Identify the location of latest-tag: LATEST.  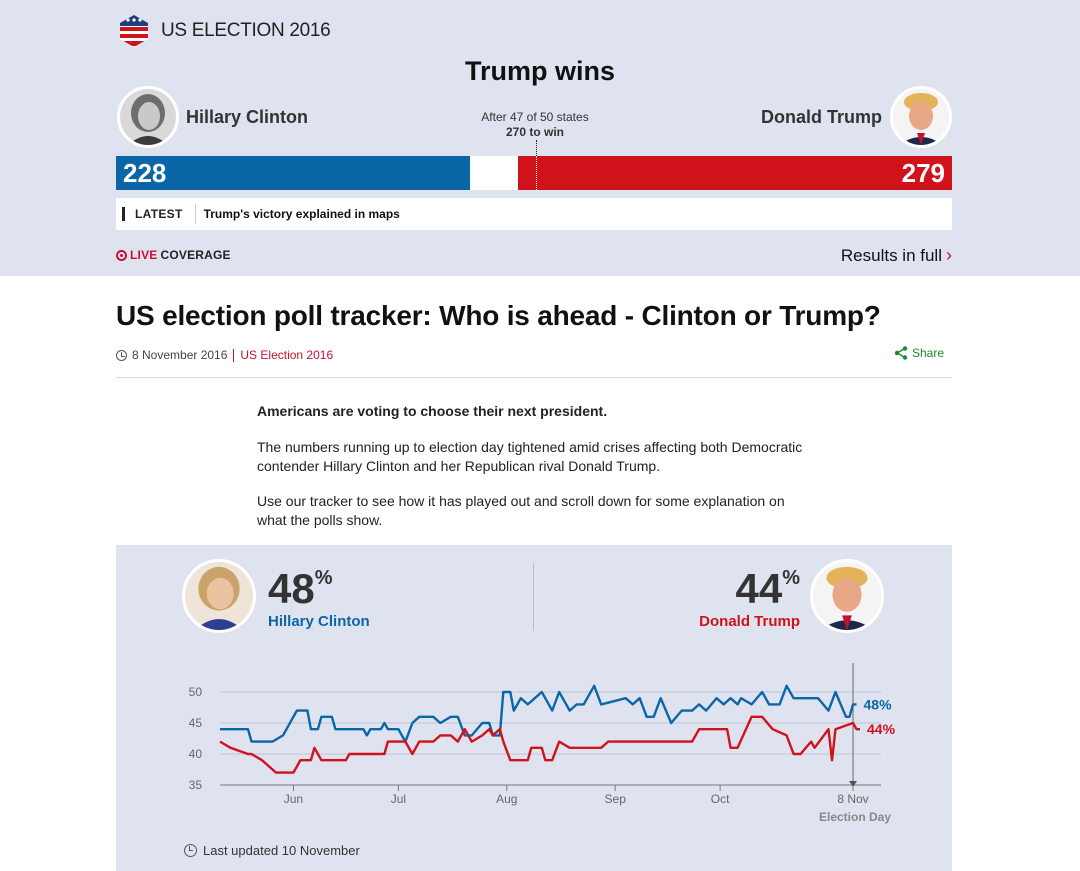
(152, 214).